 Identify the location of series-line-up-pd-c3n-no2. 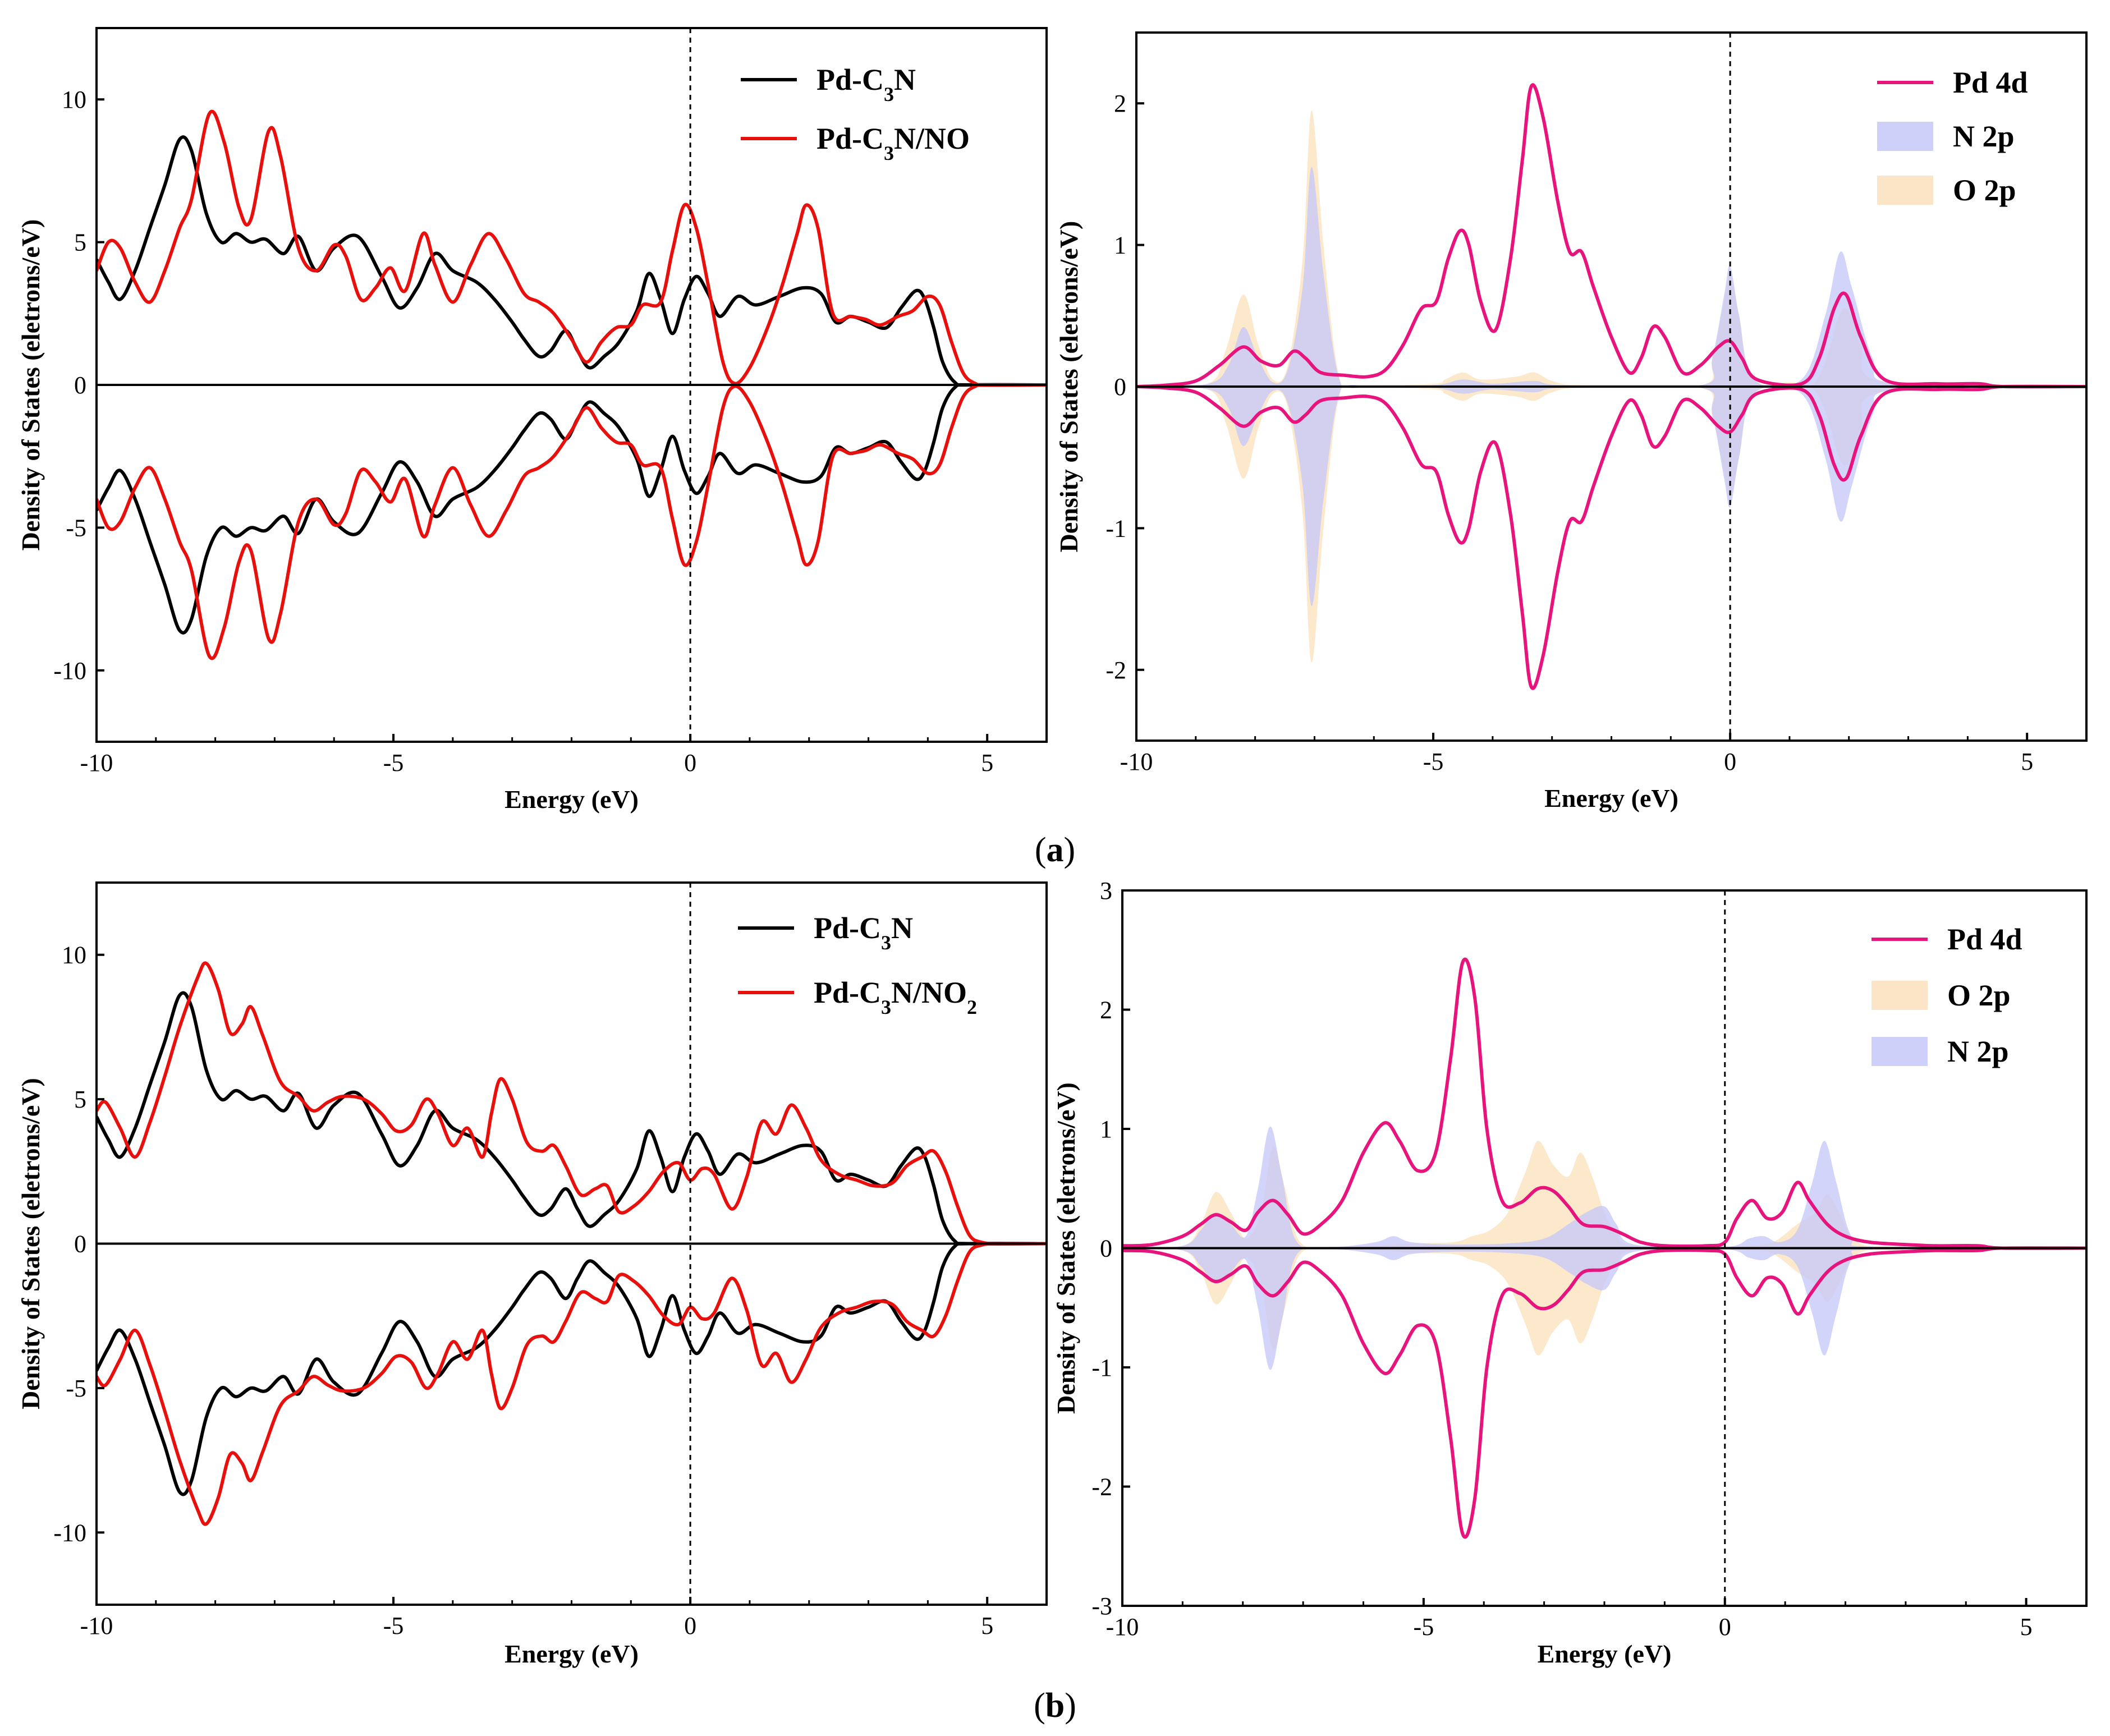
(572, 1103).